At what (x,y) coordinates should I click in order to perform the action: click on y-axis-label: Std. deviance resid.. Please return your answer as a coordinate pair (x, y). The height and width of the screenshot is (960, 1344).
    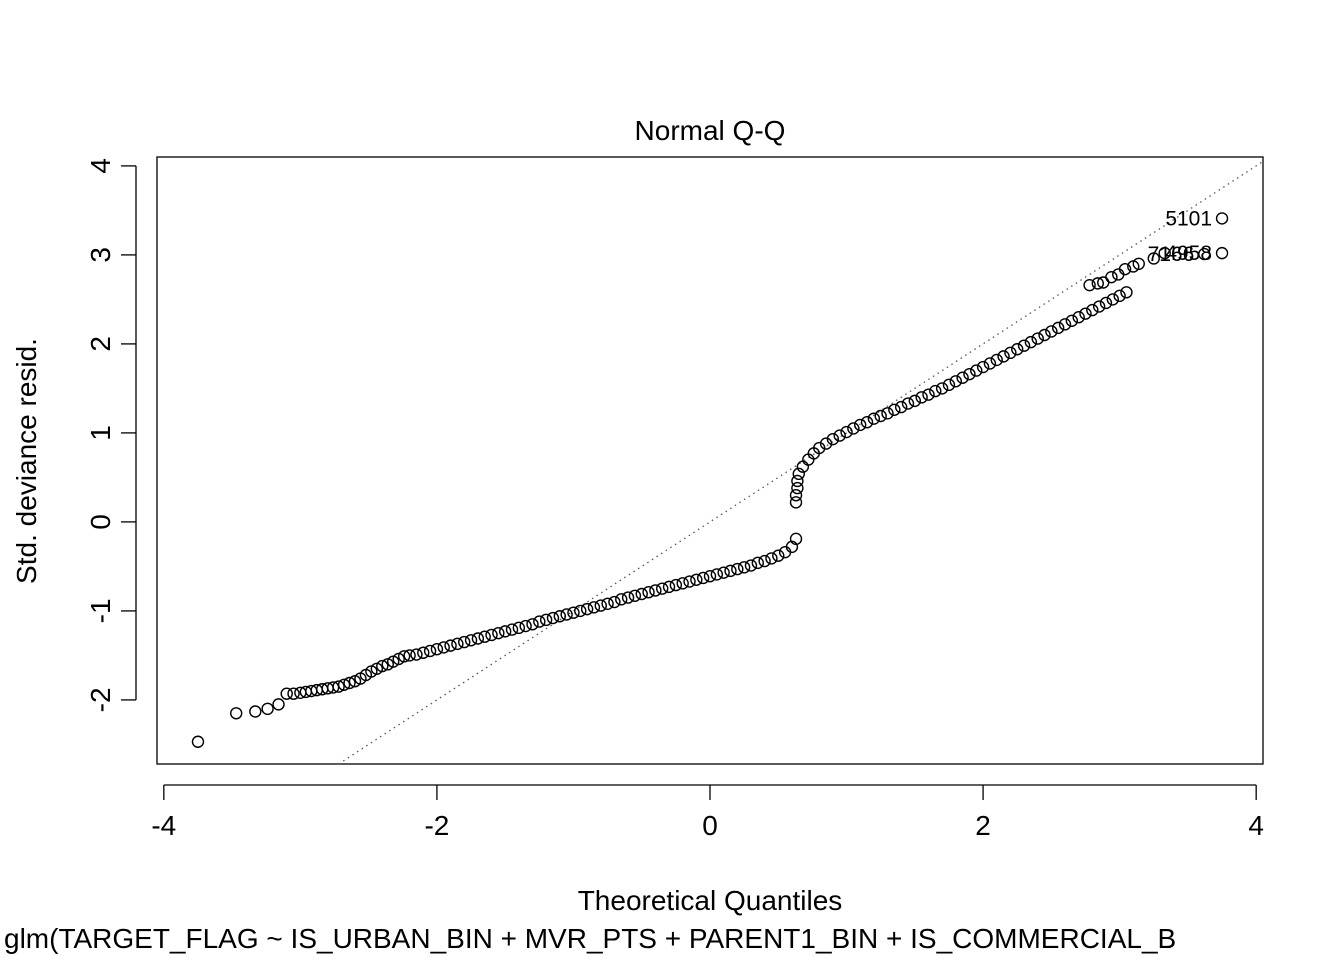
    Looking at the image, I should click on (26, 461).